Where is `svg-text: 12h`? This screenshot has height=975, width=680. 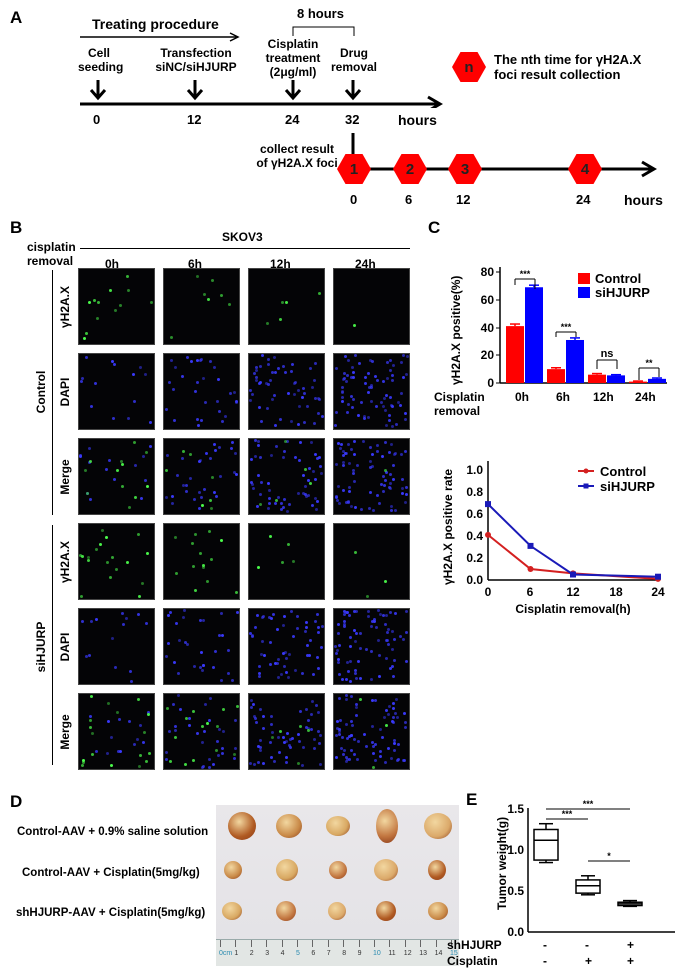
svg-text: 12h is located at coordinates (603, 397).